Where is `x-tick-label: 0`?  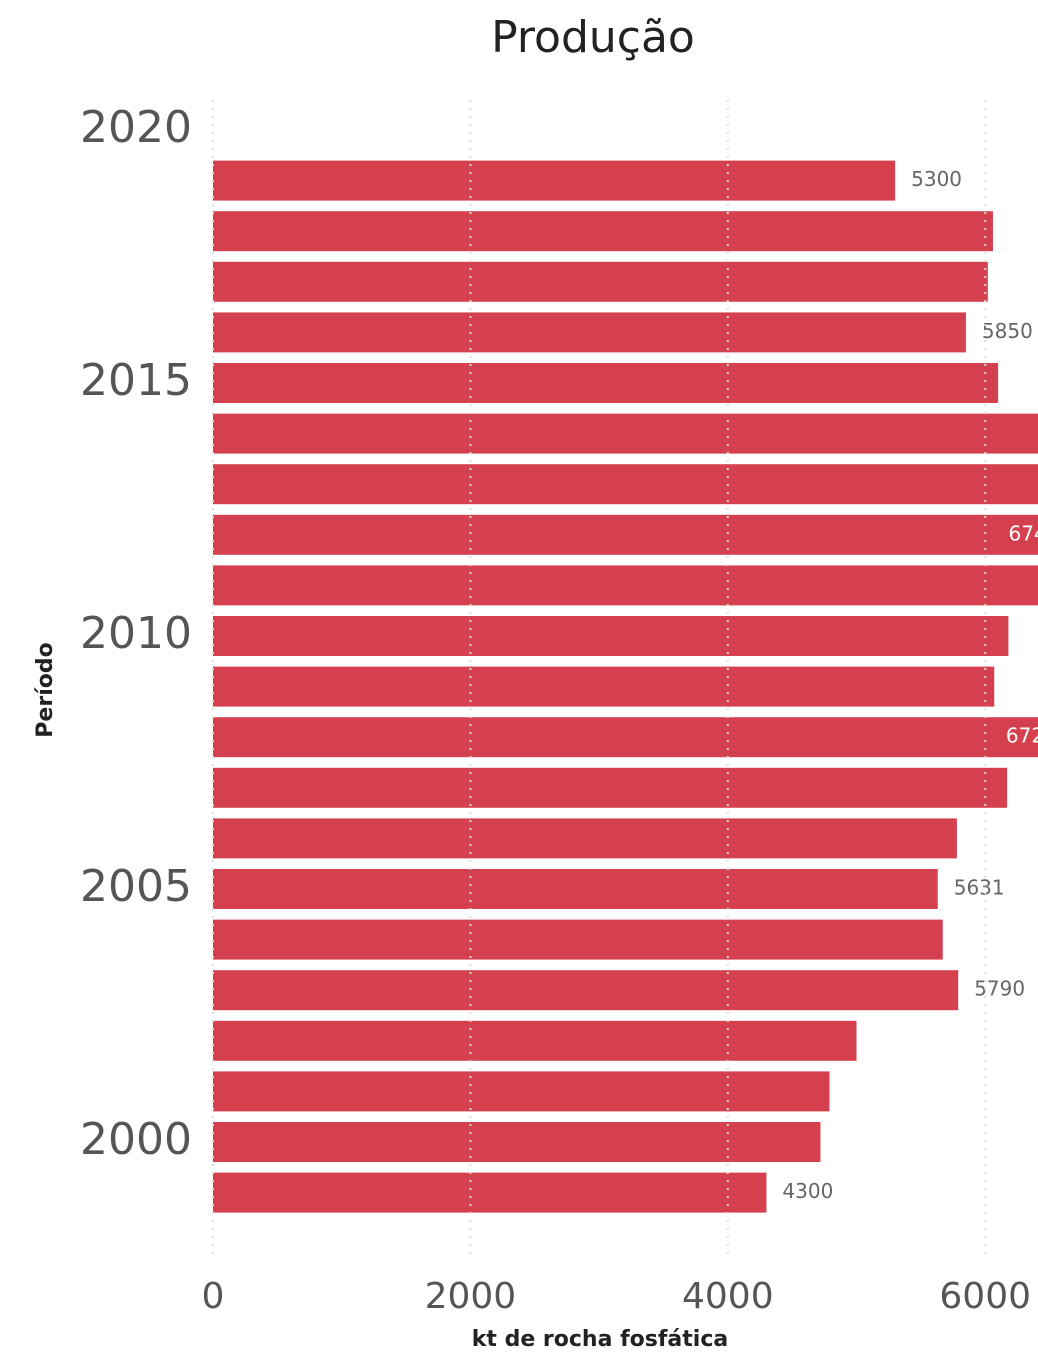
x-tick-label: 0 is located at coordinates (213, 1296).